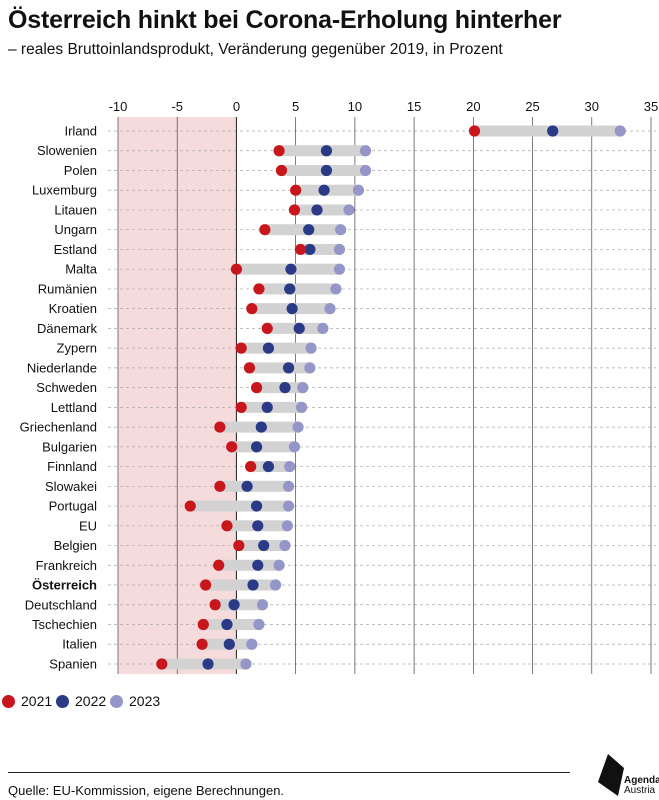 This screenshot has width=659, height=800. I want to click on category-label: Litauen, so click(75, 209).